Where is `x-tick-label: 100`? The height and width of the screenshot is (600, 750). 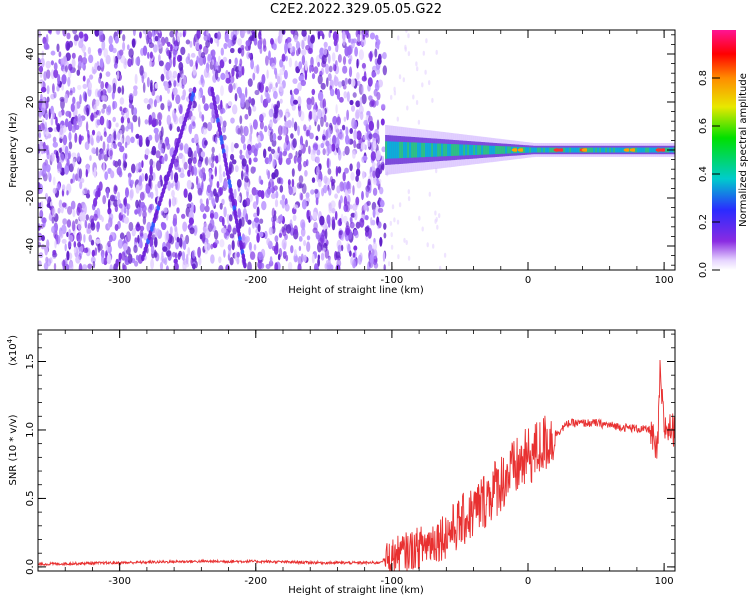
x-tick-label: 100 is located at coordinates (664, 581).